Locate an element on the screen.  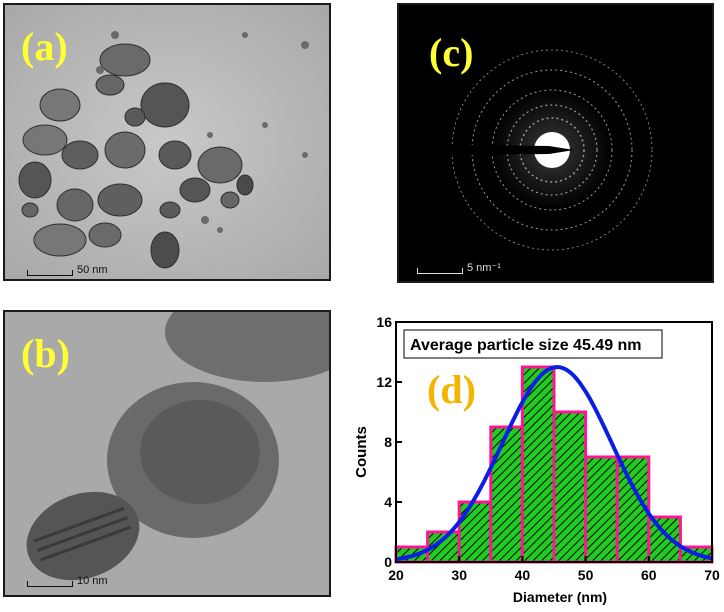
gaussian-fit-curve is located at coordinates (554, 463).